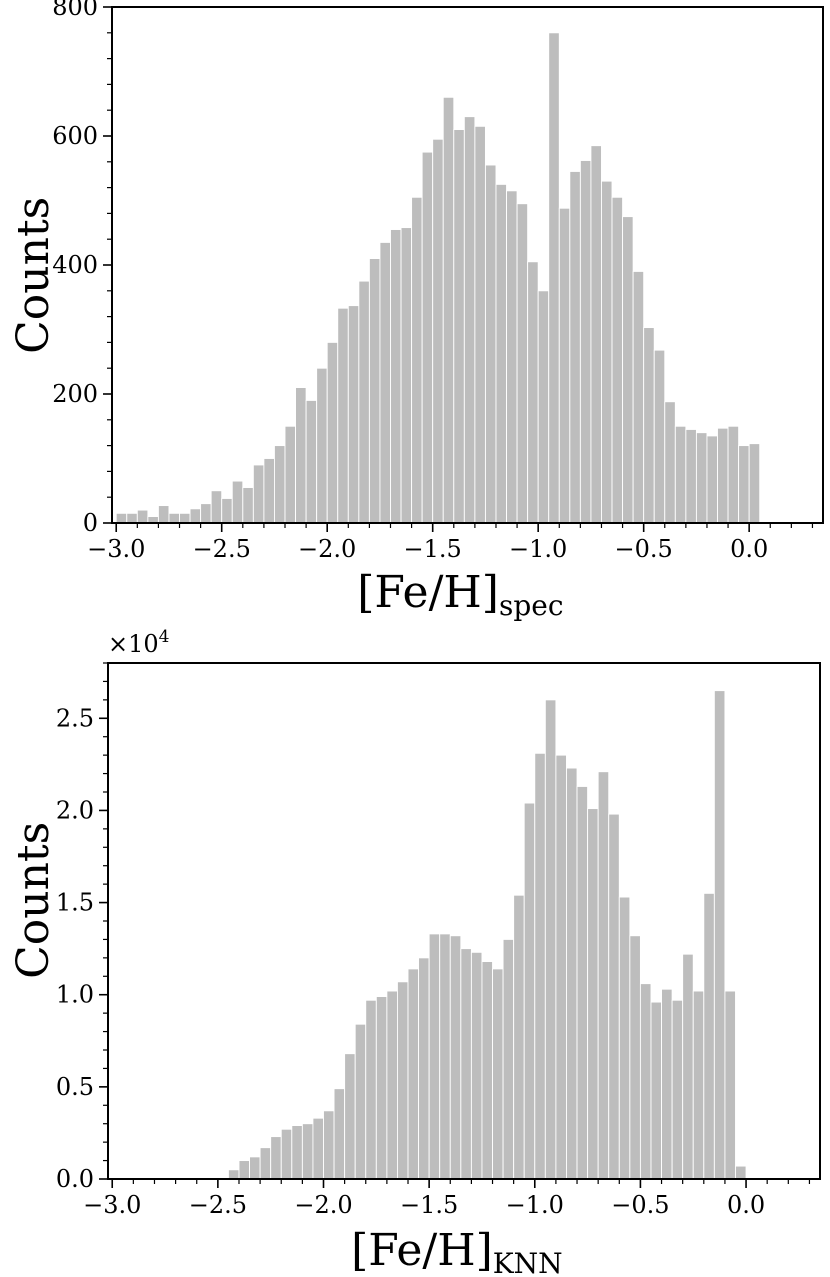 This screenshot has height=1277, width=830. I want to click on knn-y-tick-label: 0.0, so click(75, 1179).